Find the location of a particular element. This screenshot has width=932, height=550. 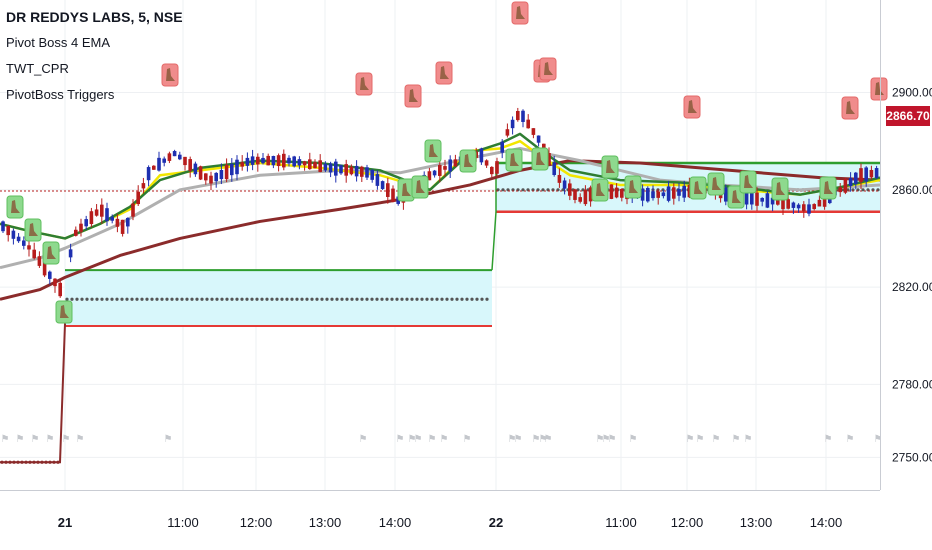

bottom-trigger-marks: ⚑ ⚑ ⚑ ⚑ ⚑ ⚑ ⚑ ⚑ ⚑ ⚑⚑ ⚑ ⚑ ⚑ ⚑⚑ ⚑⚑⚑ ⚑⚑⚑ ⚑ ⚑ ⚑ ⚑ ⚑ ⚑ ⚑ ⚑ ⚑ is located at coordinates (442, 439).